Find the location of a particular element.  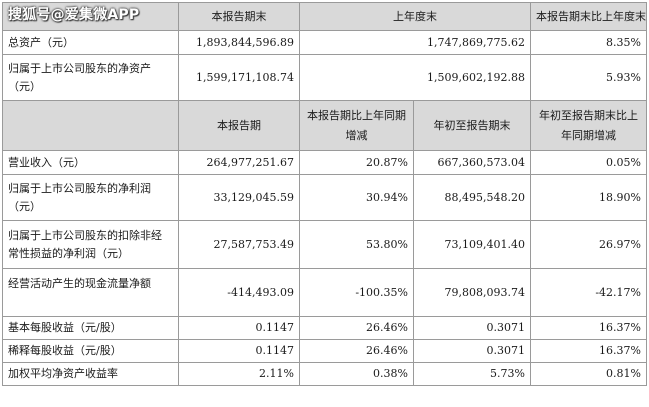

cell-period: 33,129,045.59 is located at coordinates (239, 197).